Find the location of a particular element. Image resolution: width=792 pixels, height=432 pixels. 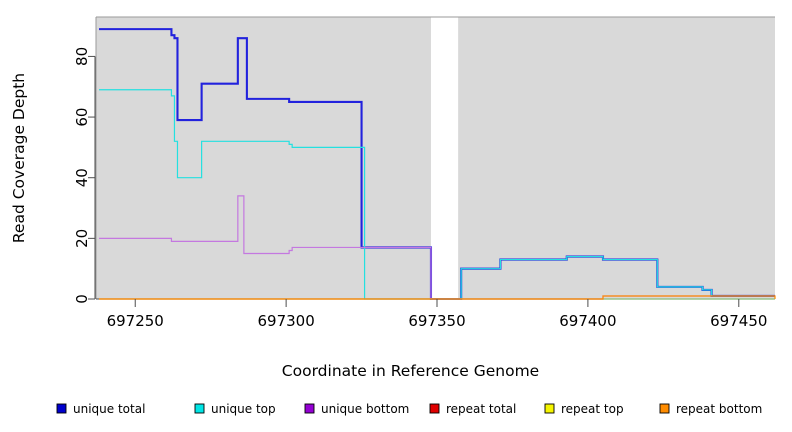

legend-label-repeat-top: repeat top is located at coordinates (592, 409).